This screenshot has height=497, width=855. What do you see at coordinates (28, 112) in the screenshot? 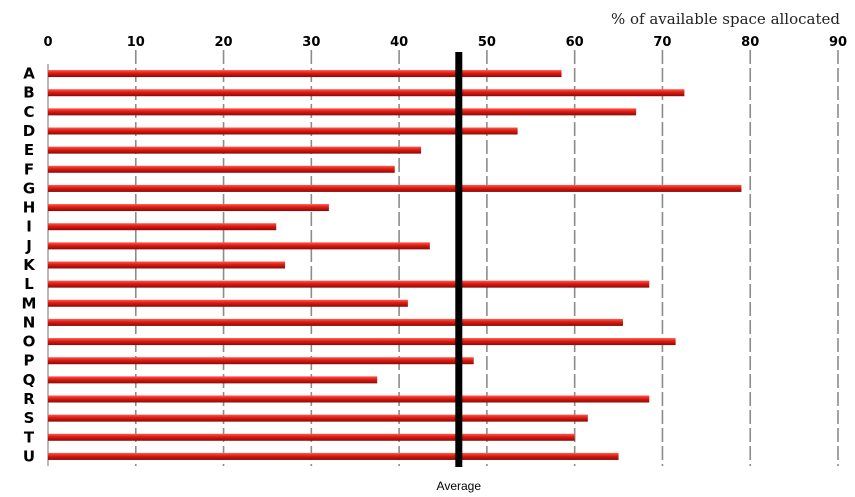
I see `category-label: C` at bounding box center [28, 112].